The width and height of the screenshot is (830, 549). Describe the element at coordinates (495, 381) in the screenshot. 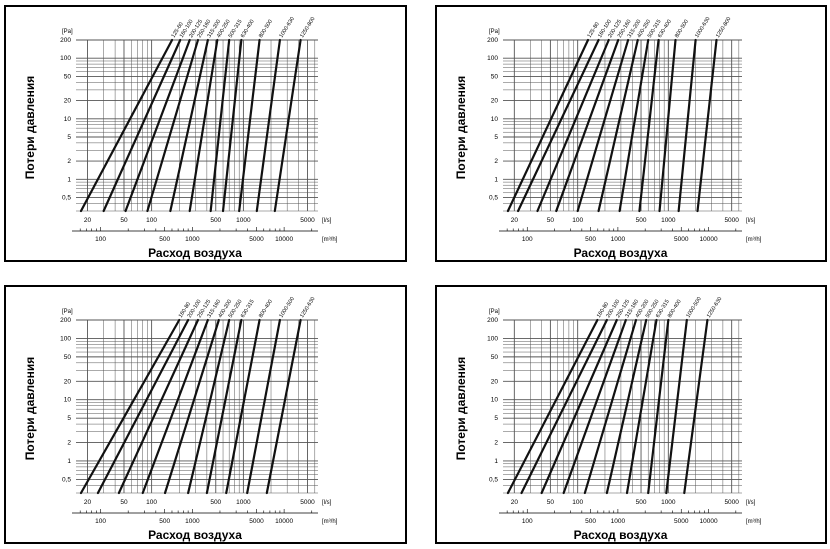

I see `y-tick-label: 20` at that location.